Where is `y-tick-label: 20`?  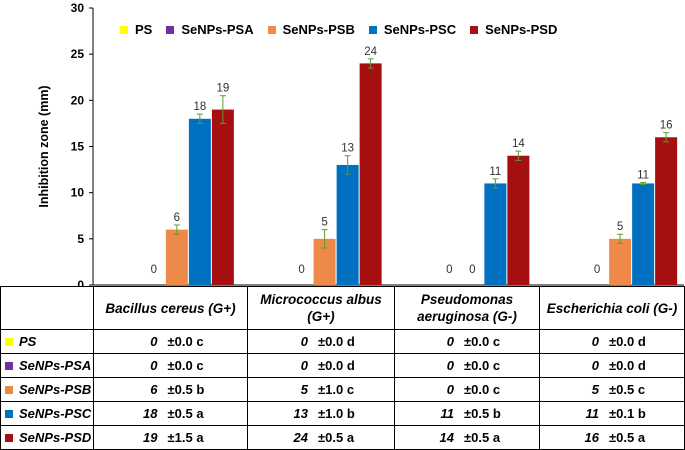
y-tick-label: 20 is located at coordinates (78, 100).